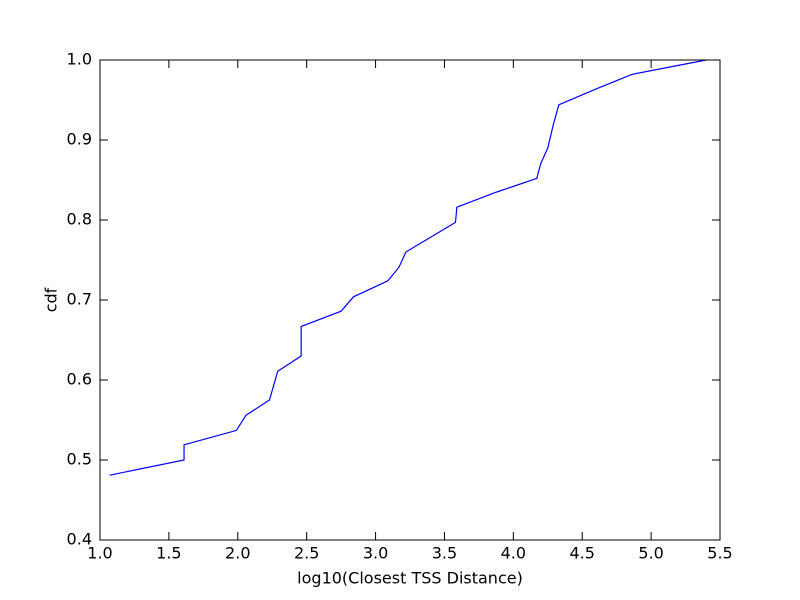 This screenshot has height=600, width=800. What do you see at coordinates (444, 553) in the screenshot?
I see `x-tick-label: 3.5` at bounding box center [444, 553].